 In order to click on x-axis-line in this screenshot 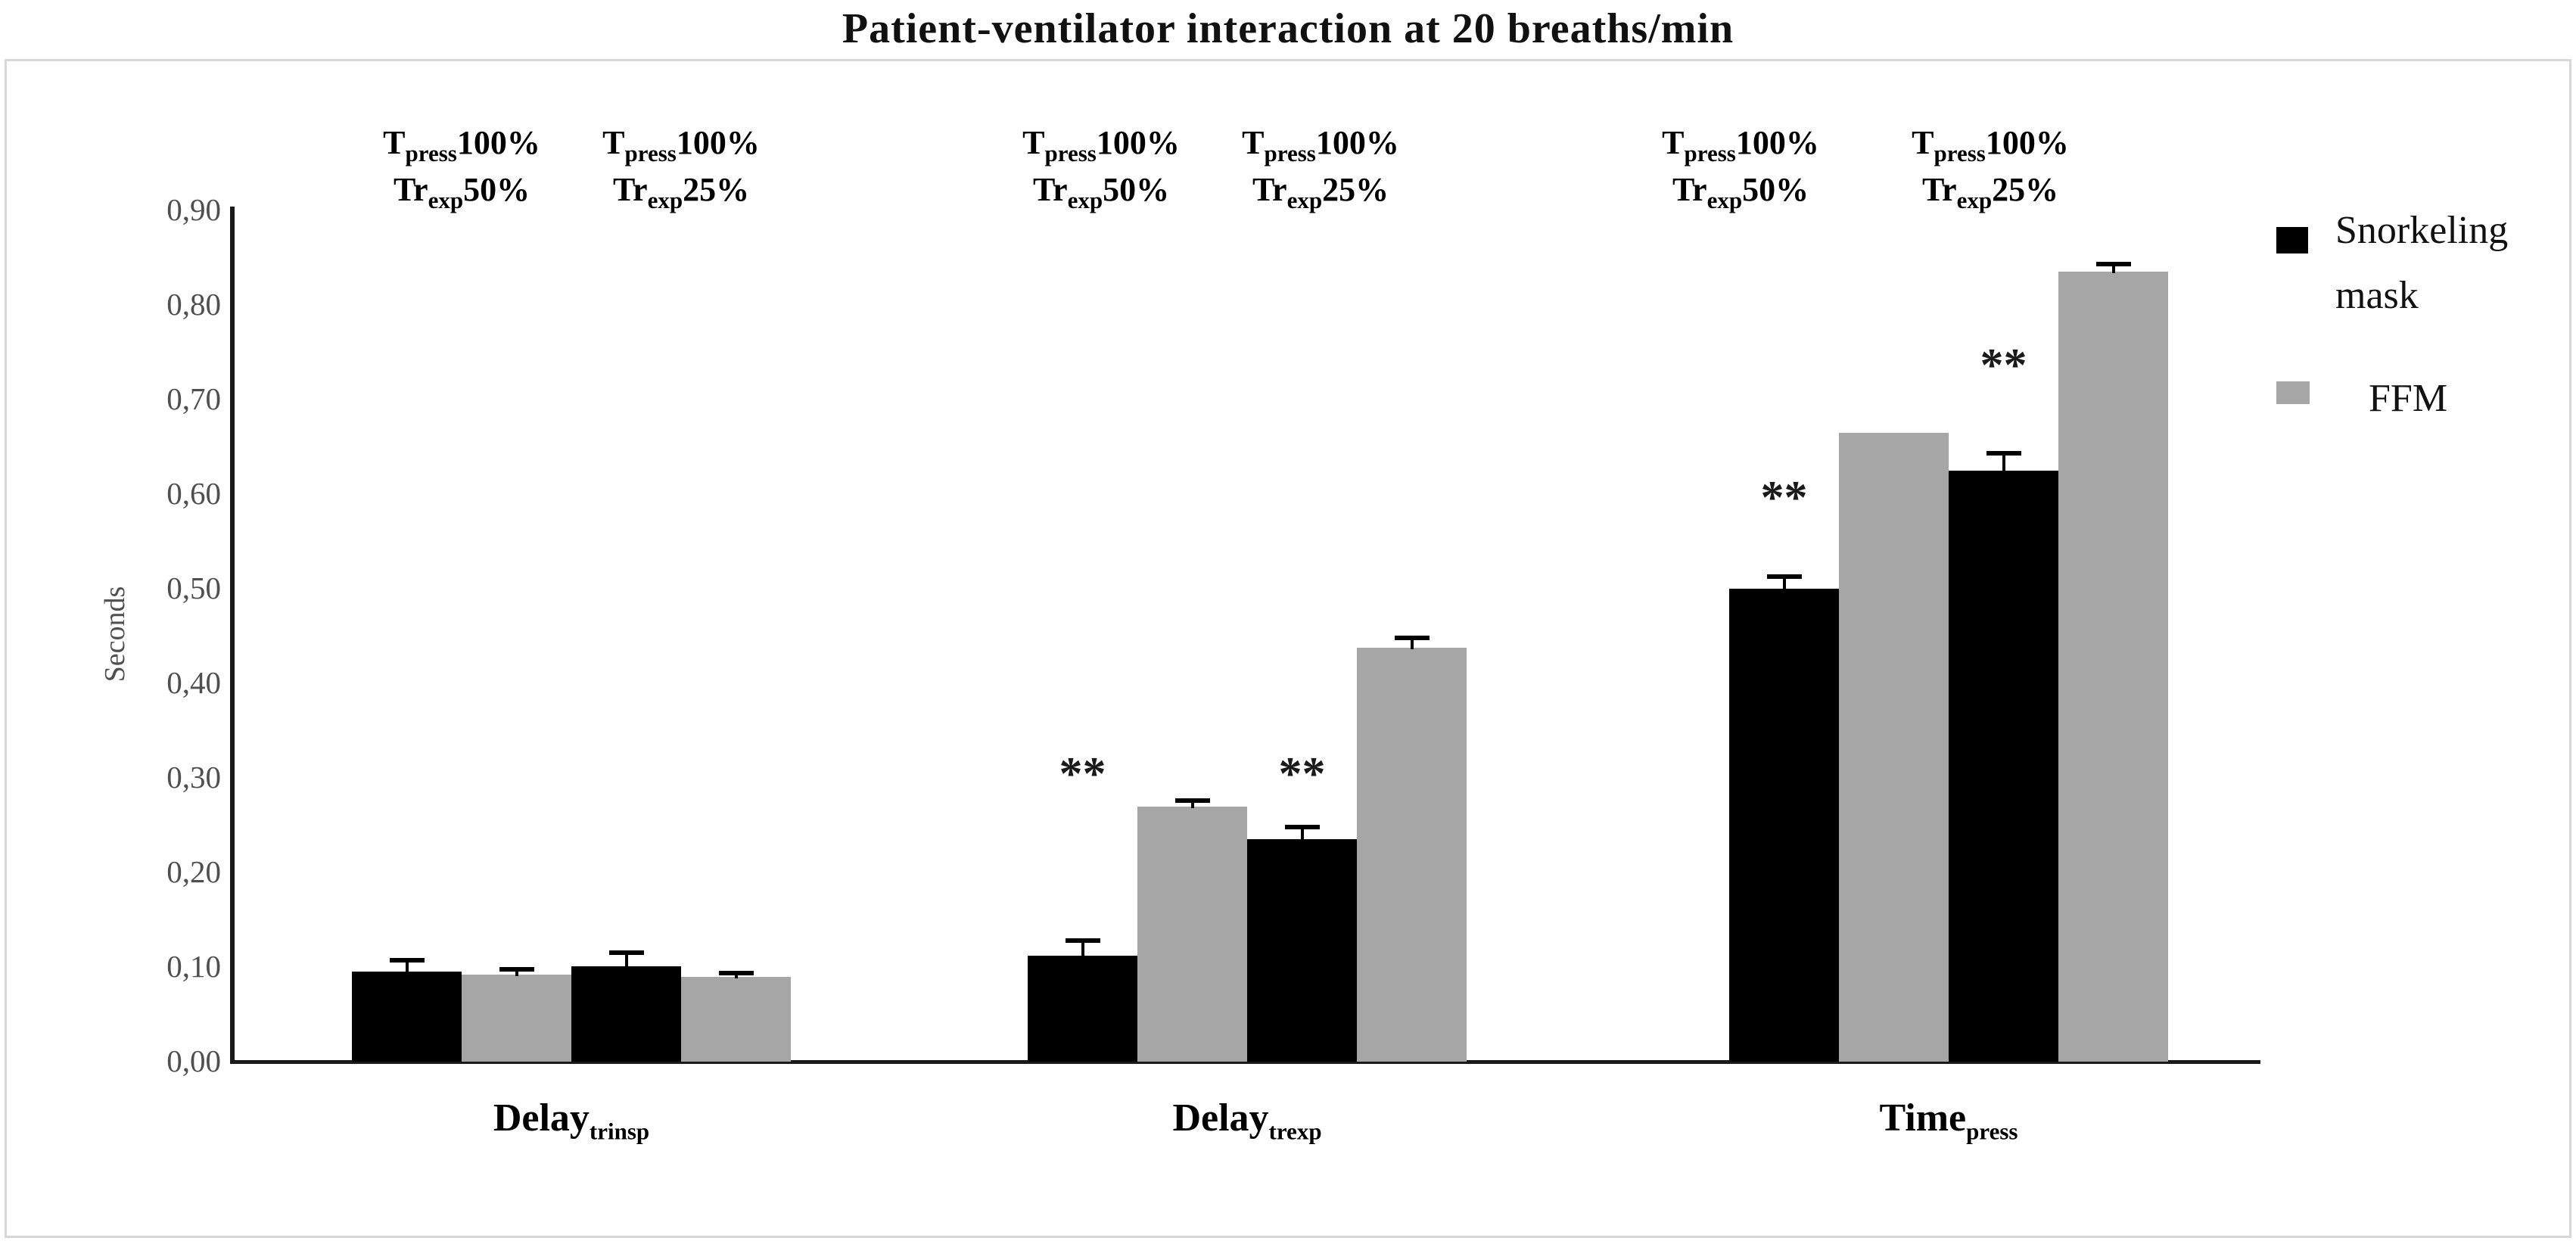, I will do `click(1245, 1062)`.